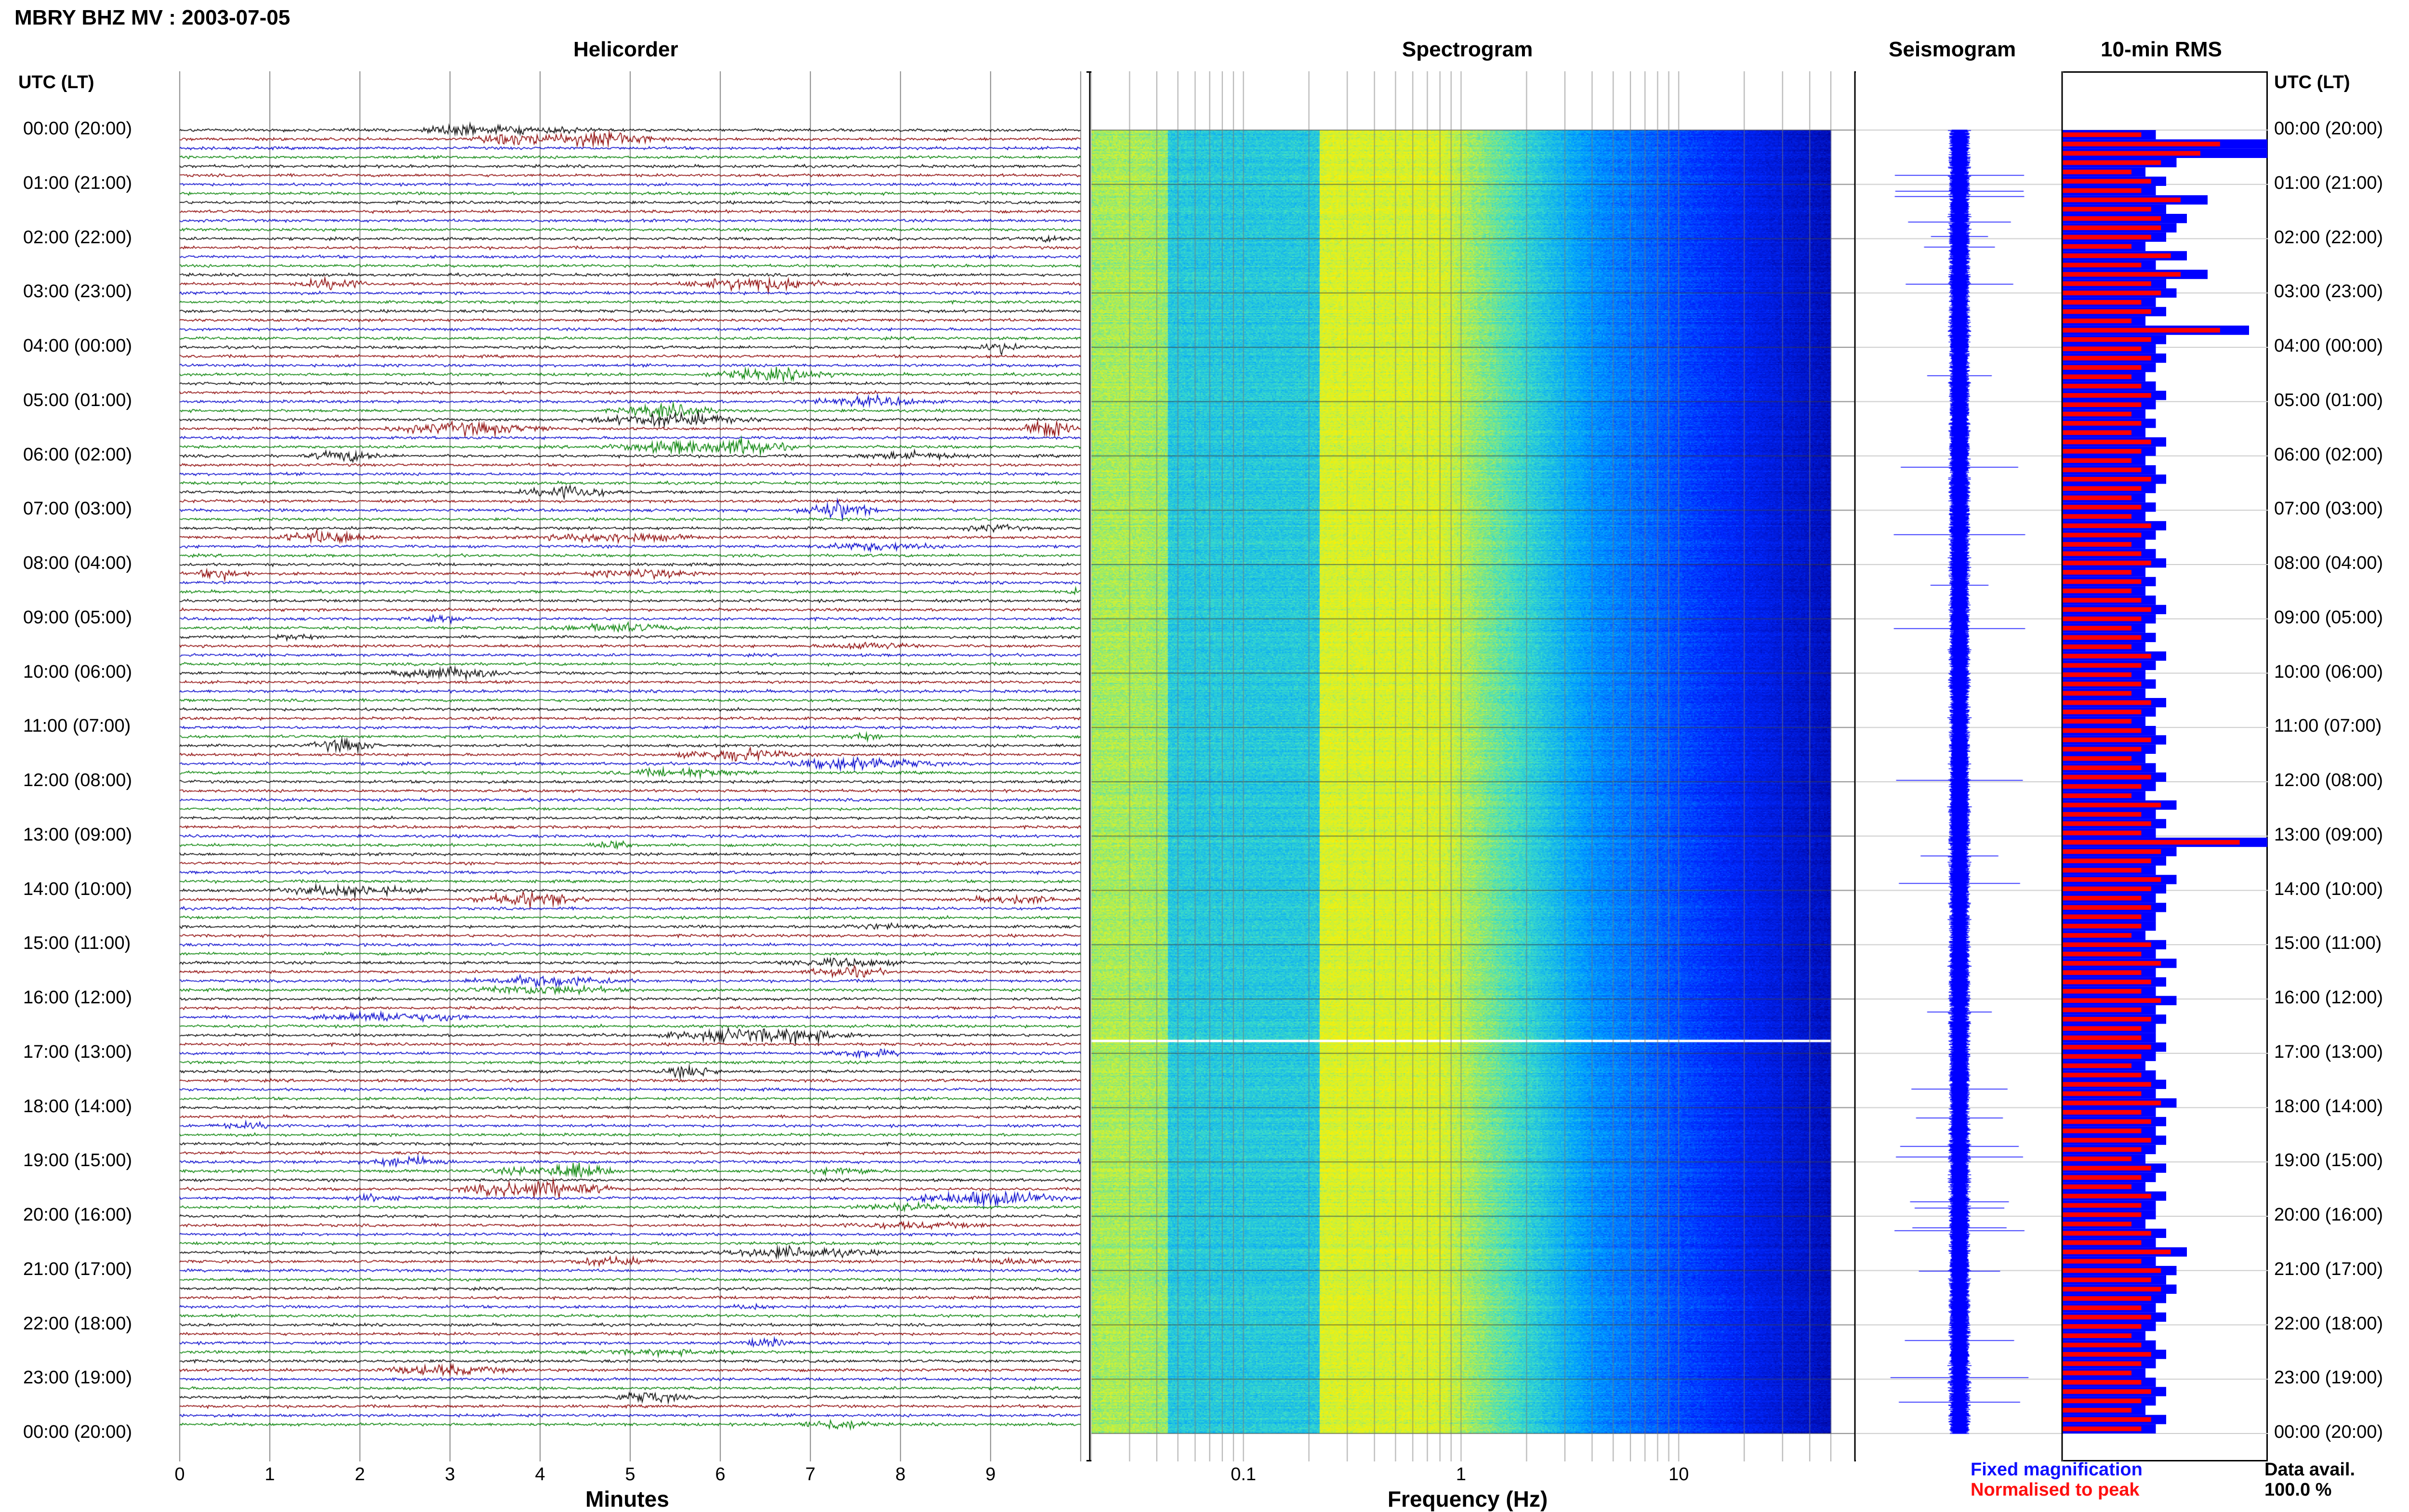  What do you see at coordinates (1244, 1474) in the screenshot?
I see `spectrogram-tick-label: 0.1` at bounding box center [1244, 1474].